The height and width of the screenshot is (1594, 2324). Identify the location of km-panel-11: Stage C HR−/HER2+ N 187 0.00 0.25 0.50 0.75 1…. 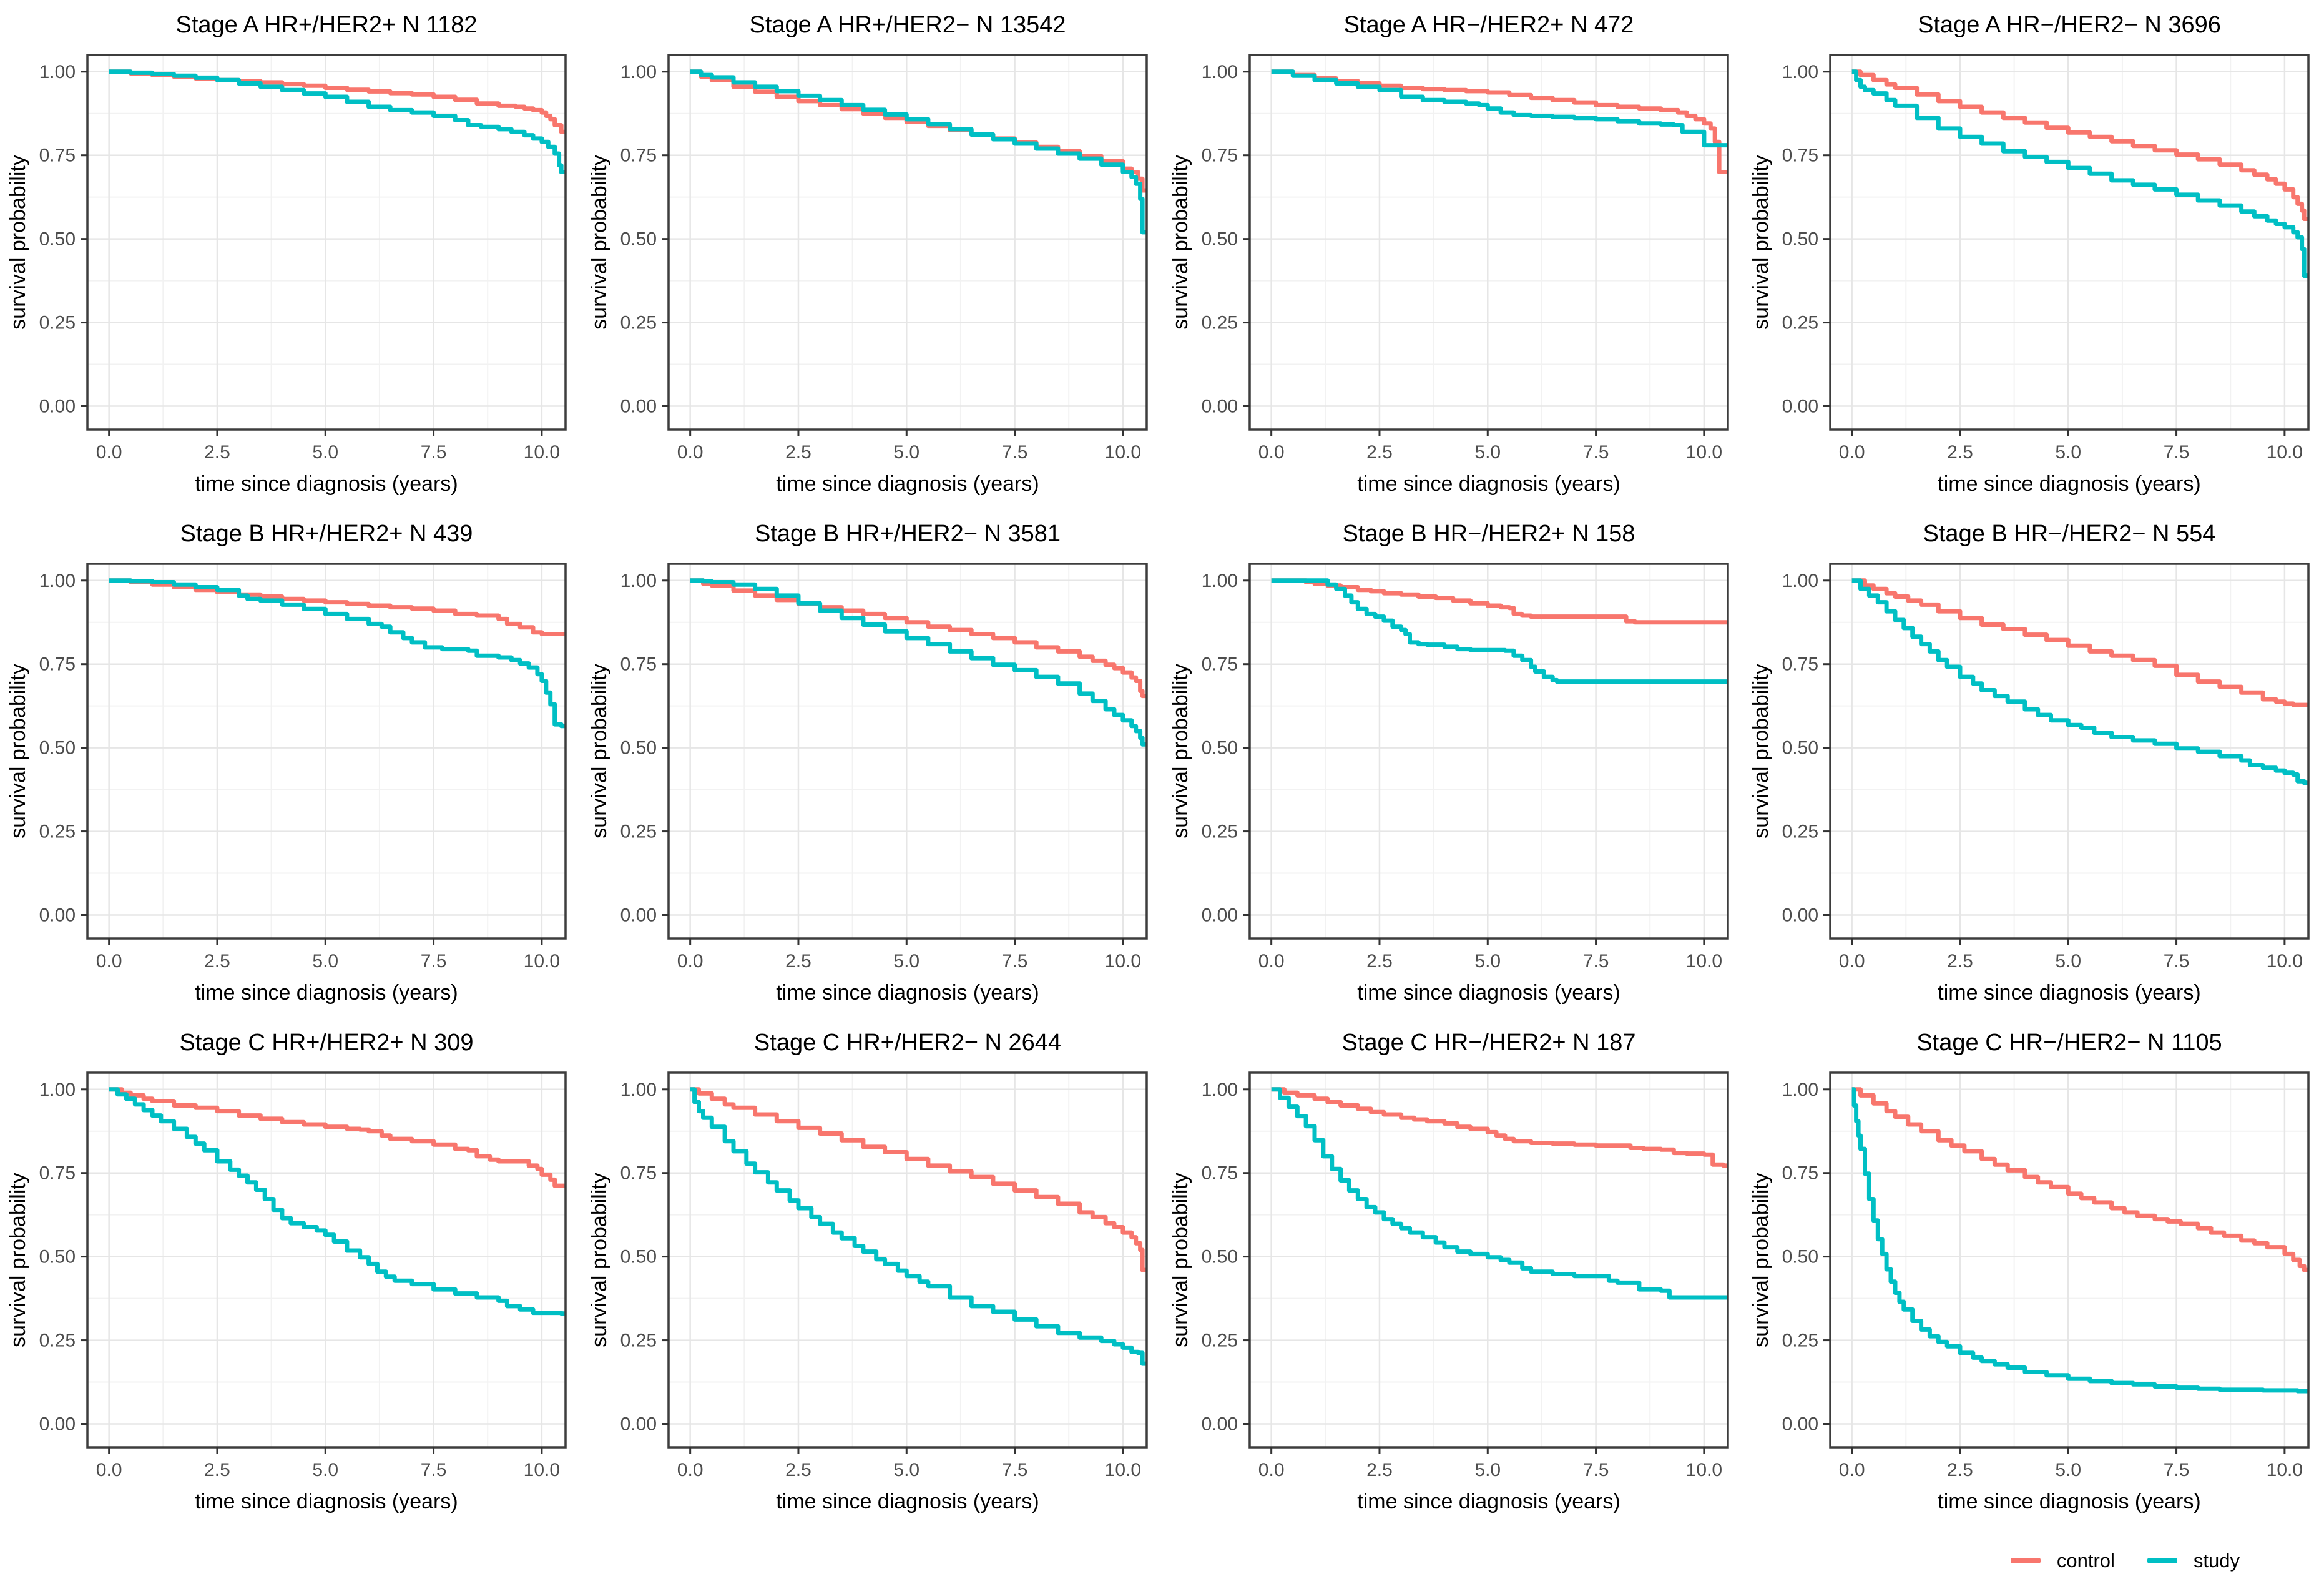
(1449, 1271).